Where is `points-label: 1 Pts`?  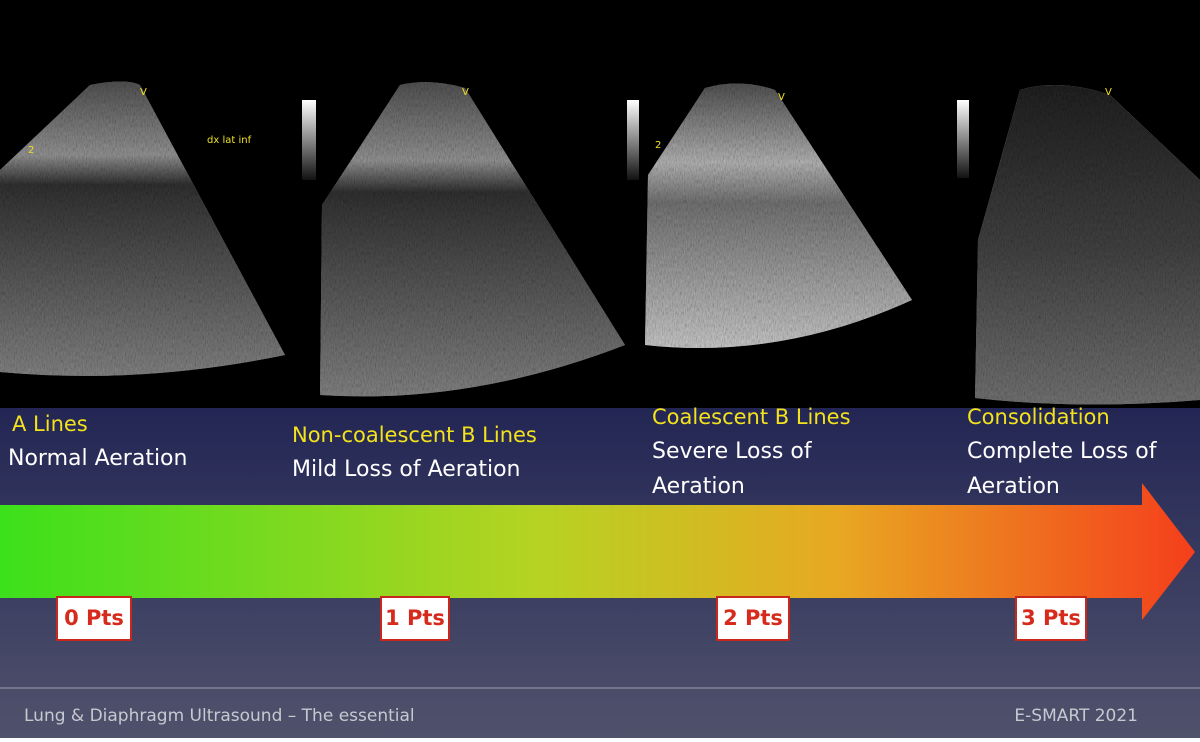 points-label: 1 Pts is located at coordinates (415, 618).